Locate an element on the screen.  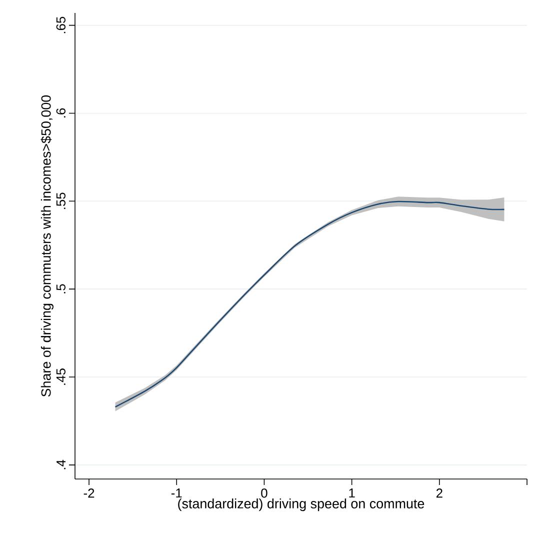
y-tick-label: .55 is located at coordinates (61, 200).